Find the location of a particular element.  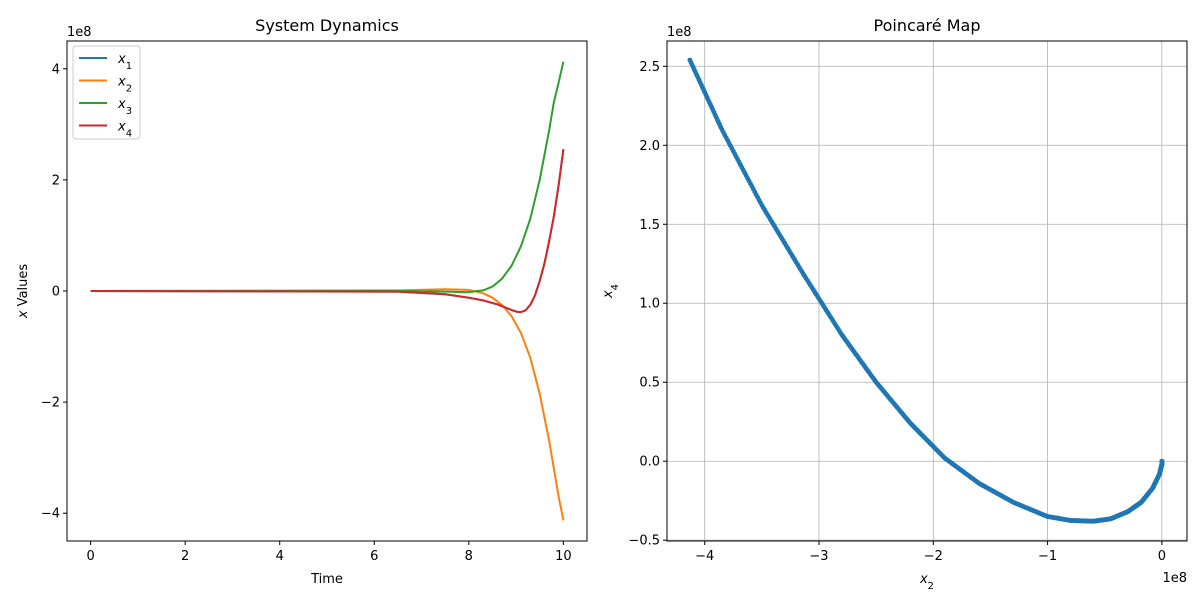

chart2-x-tick-label: −4 is located at coordinates (704, 556).